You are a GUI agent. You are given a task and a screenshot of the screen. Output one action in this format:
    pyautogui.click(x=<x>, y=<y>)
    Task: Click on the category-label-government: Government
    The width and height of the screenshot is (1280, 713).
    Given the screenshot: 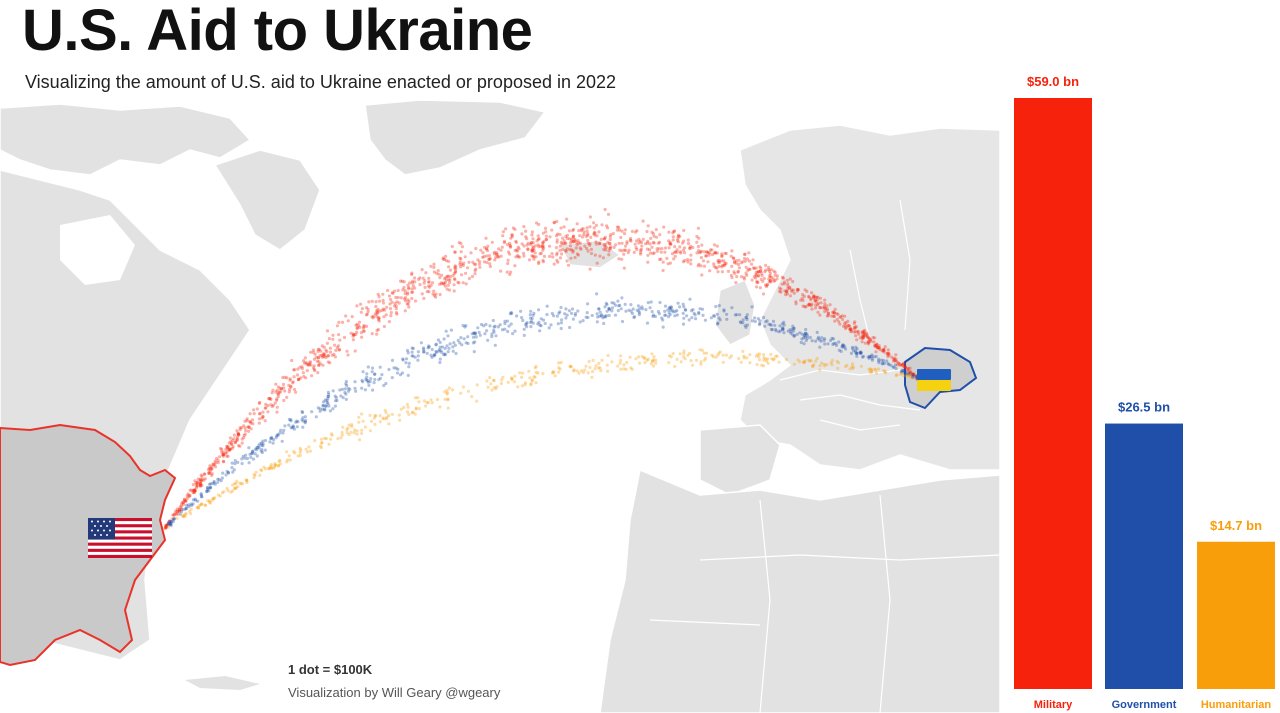 What is the action you would take?
    pyautogui.click(x=1144, y=705)
    